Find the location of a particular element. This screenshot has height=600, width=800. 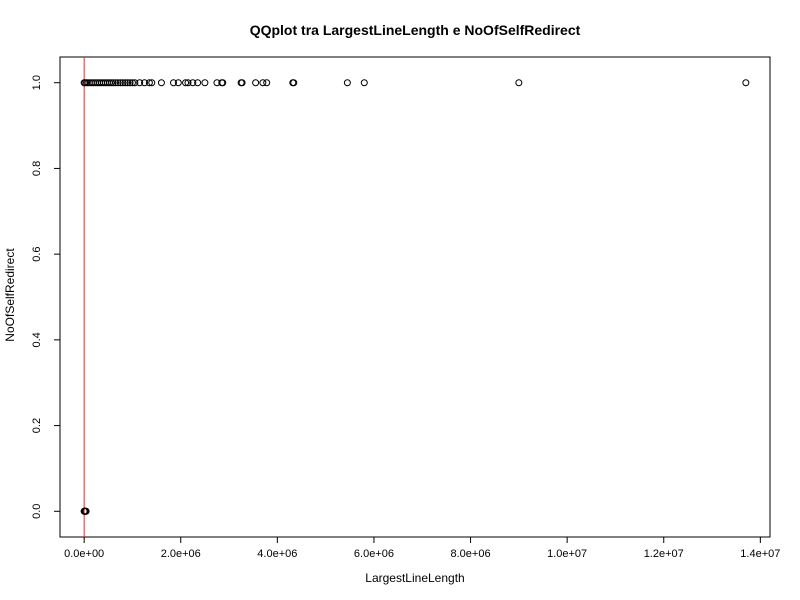

y-axis-label: NoOfSelfRedirect is located at coordinates (10, 295).